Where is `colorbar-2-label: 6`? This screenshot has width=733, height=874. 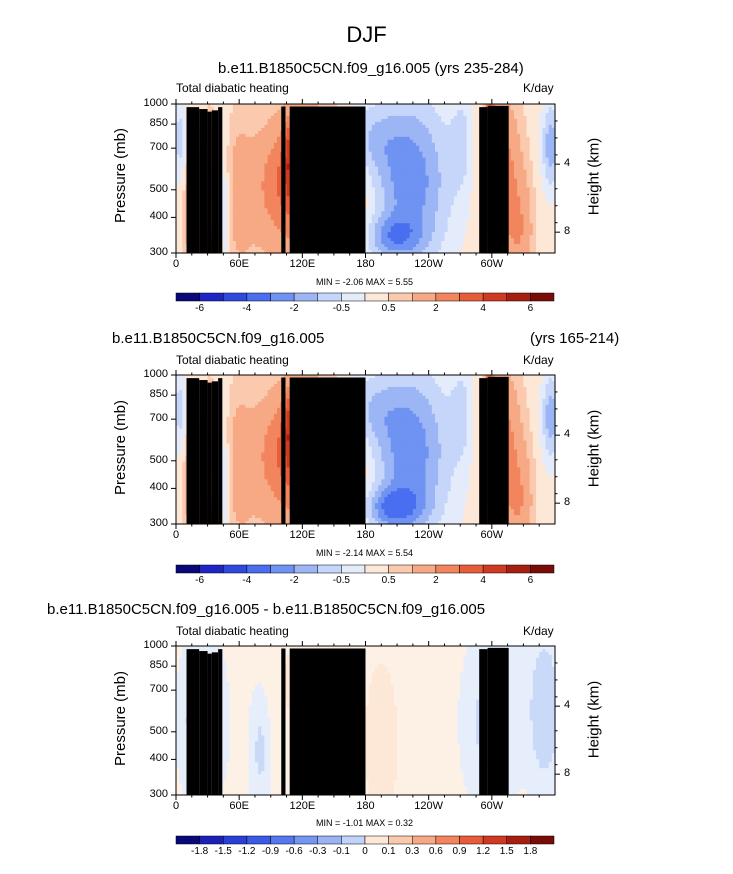
colorbar-2-label: 6 is located at coordinates (530, 580).